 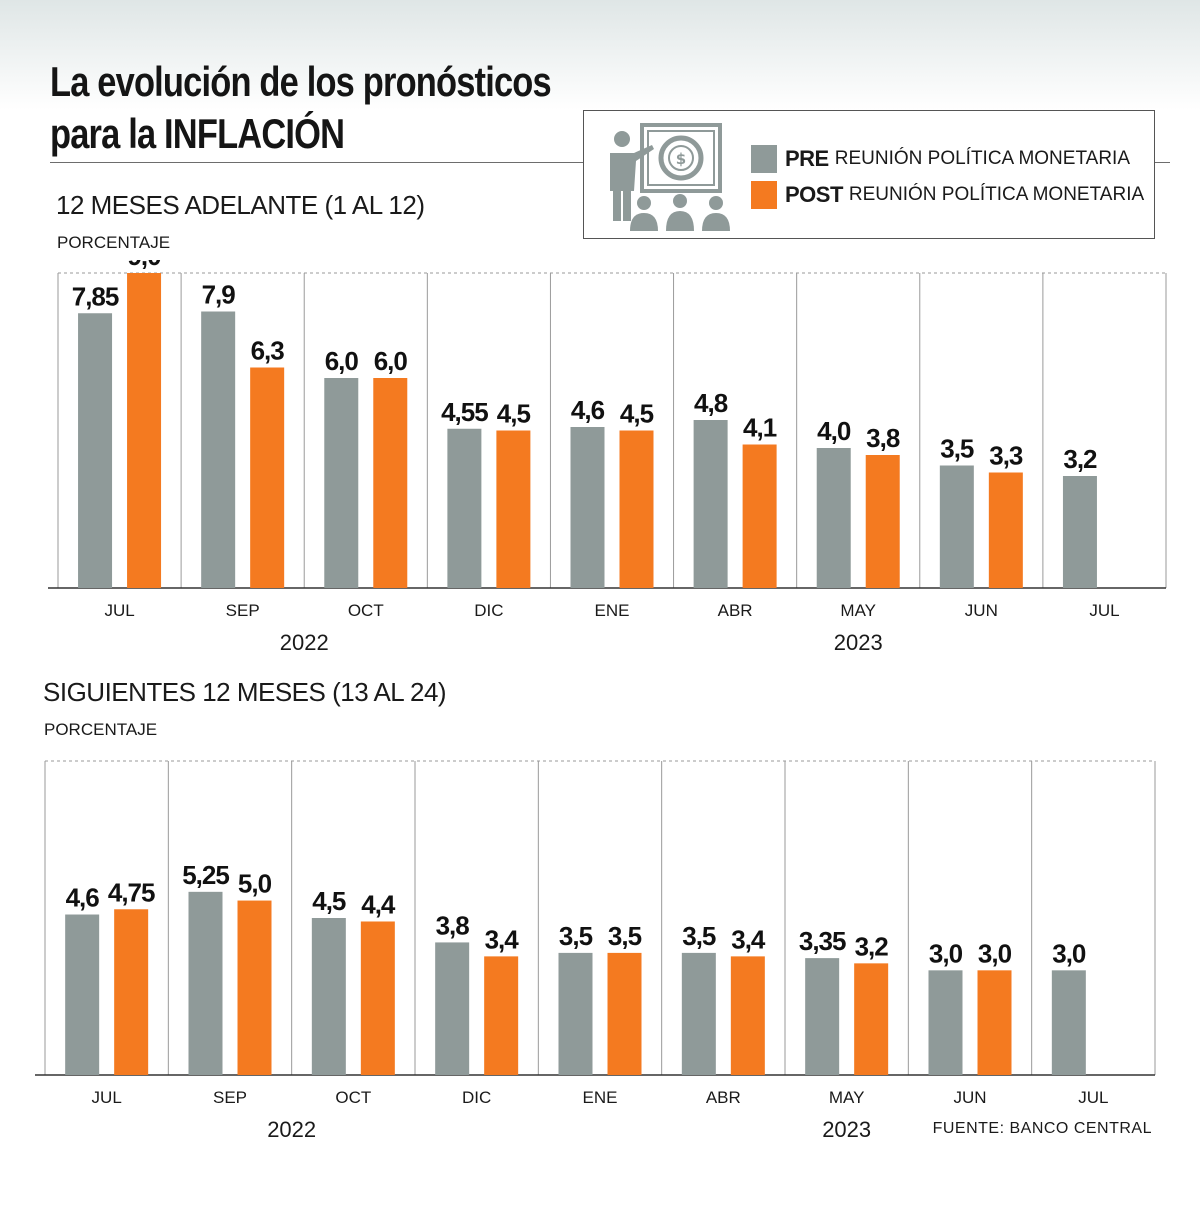 I want to click on data-label-post-jul: 4,75, so click(x=131, y=892).